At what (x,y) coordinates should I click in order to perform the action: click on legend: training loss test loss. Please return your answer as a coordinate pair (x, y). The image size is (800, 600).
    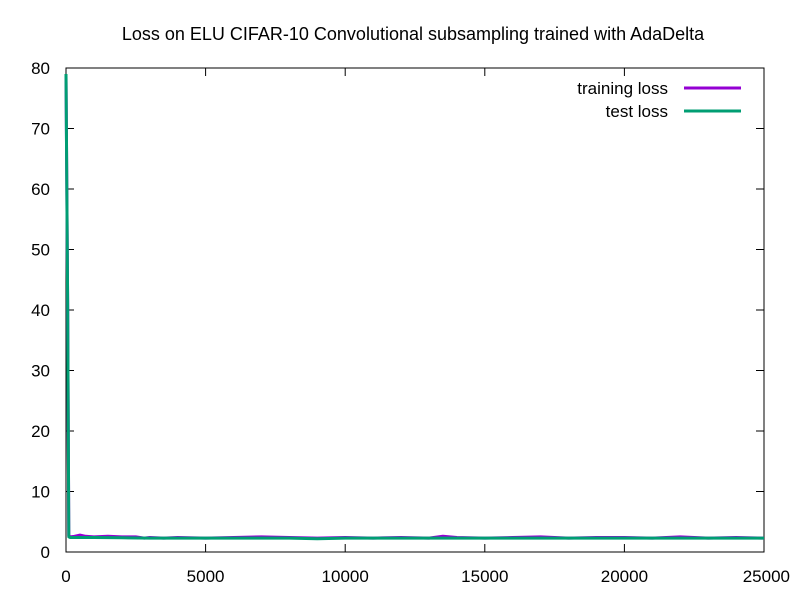
    Looking at the image, I should click on (659, 100).